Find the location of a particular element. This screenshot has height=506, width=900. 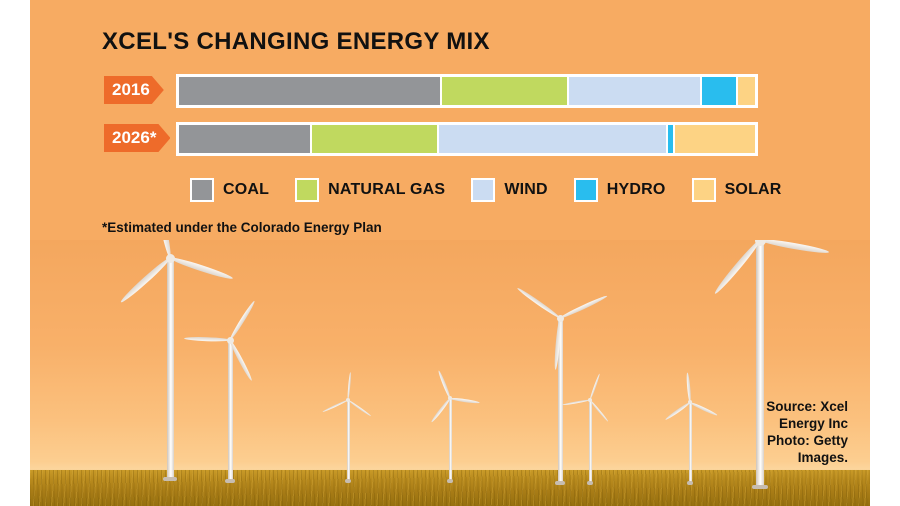

legend-swatch-natural_gas is located at coordinates (307, 190).